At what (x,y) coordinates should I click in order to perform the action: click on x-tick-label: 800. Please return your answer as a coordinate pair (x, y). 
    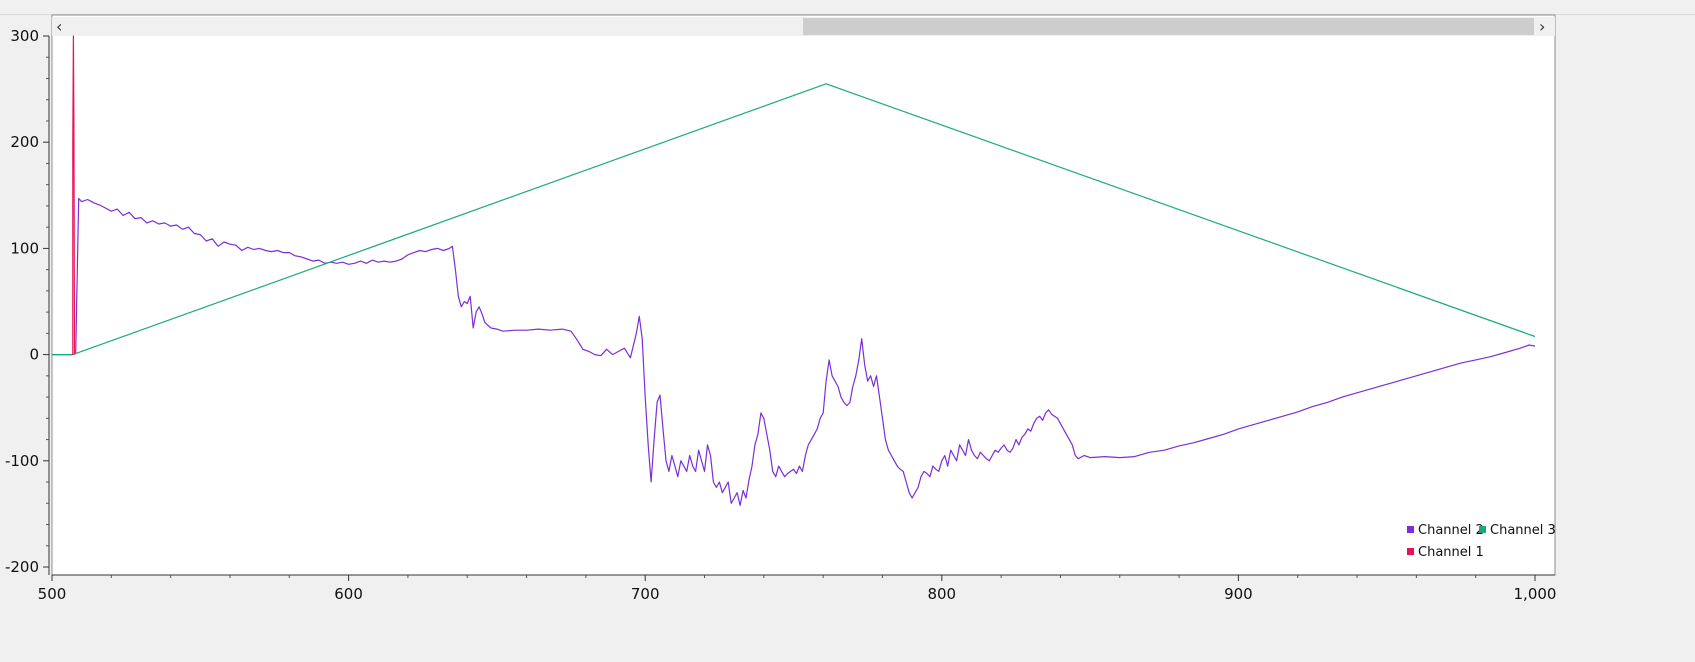
    Looking at the image, I should click on (941, 594).